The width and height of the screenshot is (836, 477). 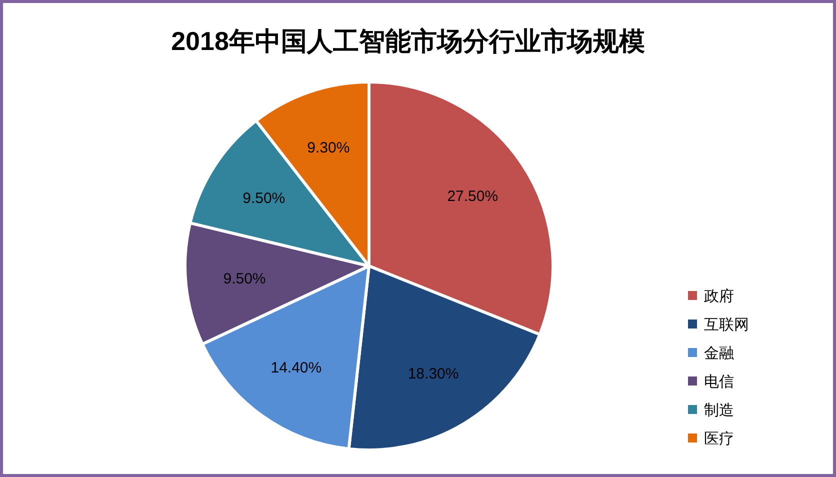 I want to click on data-label: 9.30%, so click(x=328, y=148).